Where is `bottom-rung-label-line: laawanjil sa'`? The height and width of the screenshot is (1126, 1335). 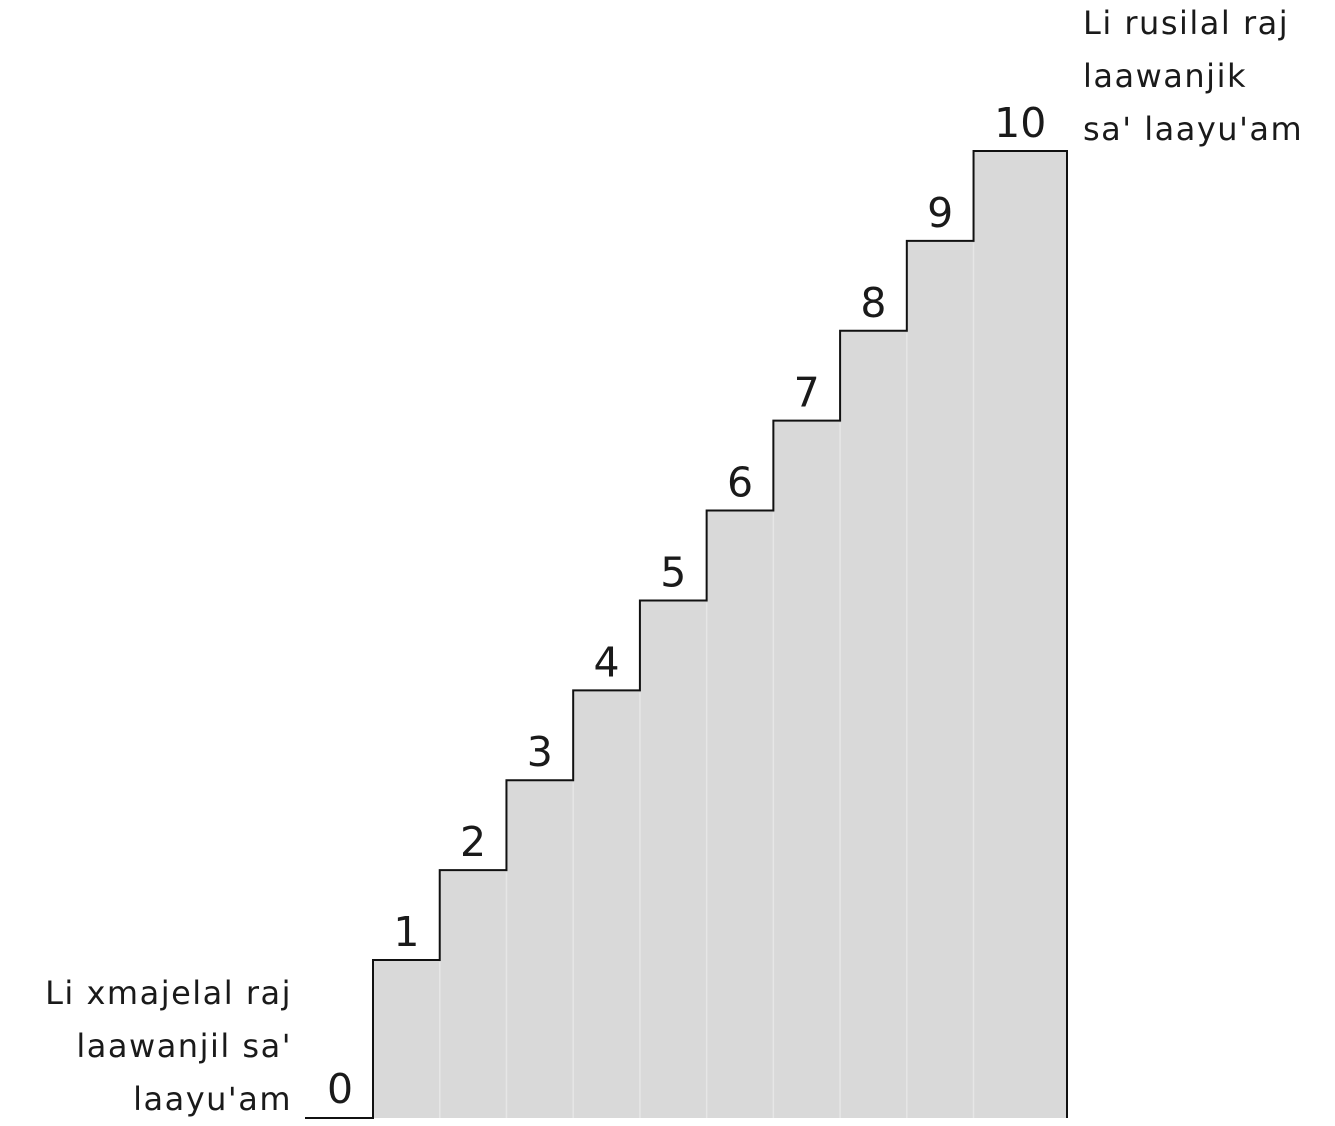 bottom-rung-label-line: laawanjil sa' is located at coordinates (184, 1046).